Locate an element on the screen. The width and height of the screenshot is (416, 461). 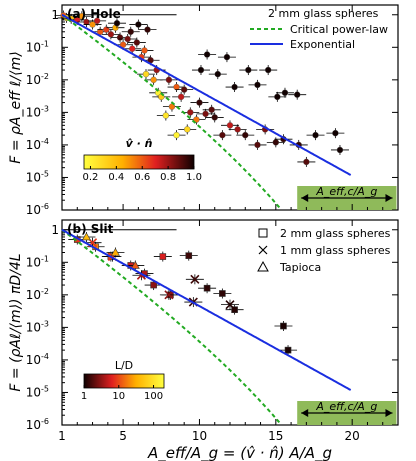
legend-label: 1 mm glass spheres is located at coordinates (335, 250).